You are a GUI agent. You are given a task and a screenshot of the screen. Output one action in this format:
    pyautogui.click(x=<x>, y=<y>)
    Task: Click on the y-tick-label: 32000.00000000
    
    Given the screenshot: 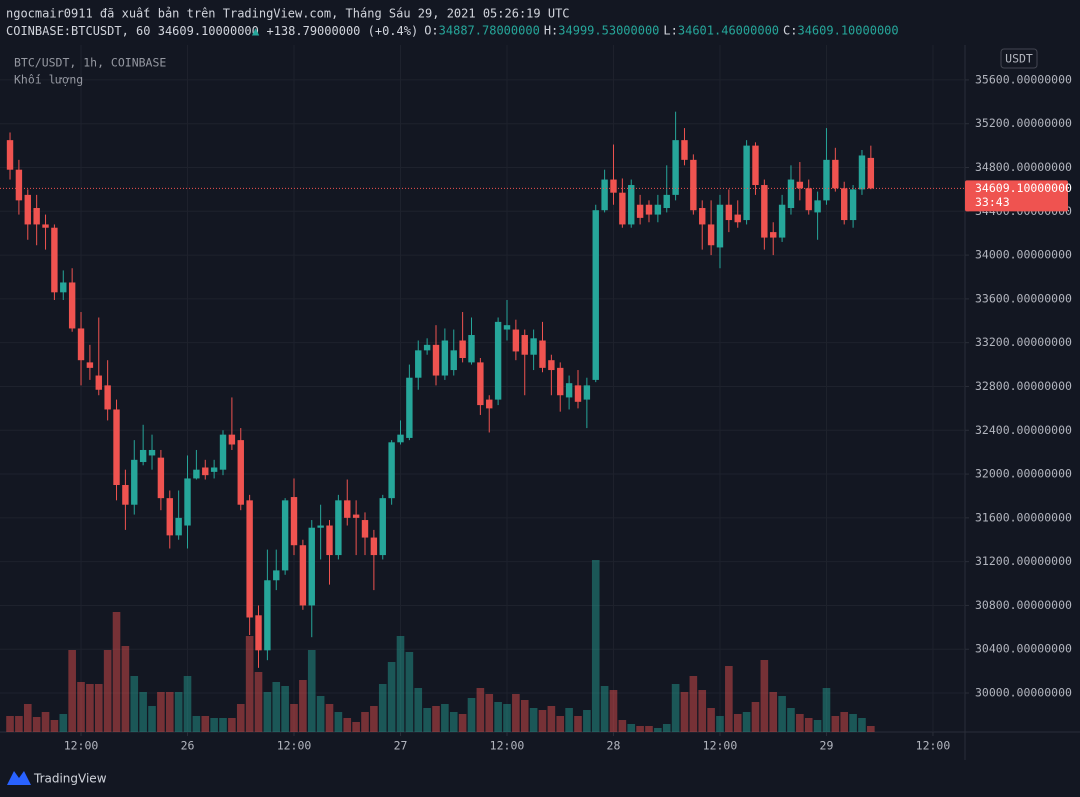 What is the action you would take?
    pyautogui.click(x=1023, y=474)
    